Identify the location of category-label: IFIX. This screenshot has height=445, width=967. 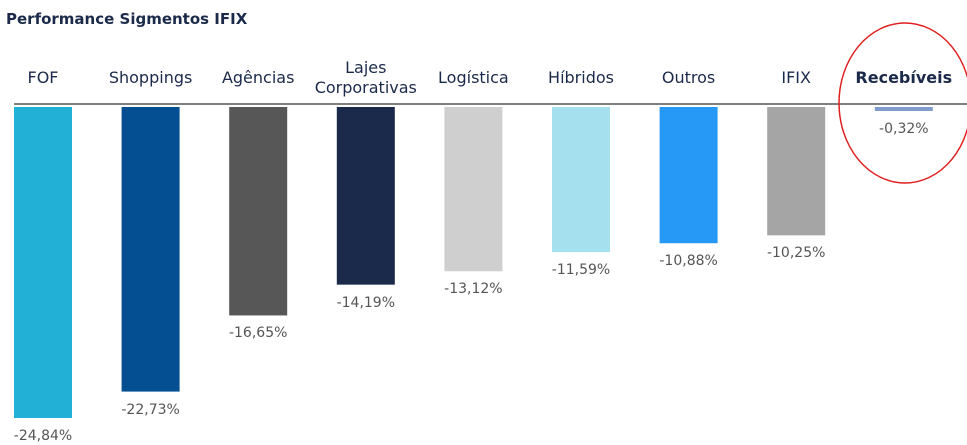
(796, 77).